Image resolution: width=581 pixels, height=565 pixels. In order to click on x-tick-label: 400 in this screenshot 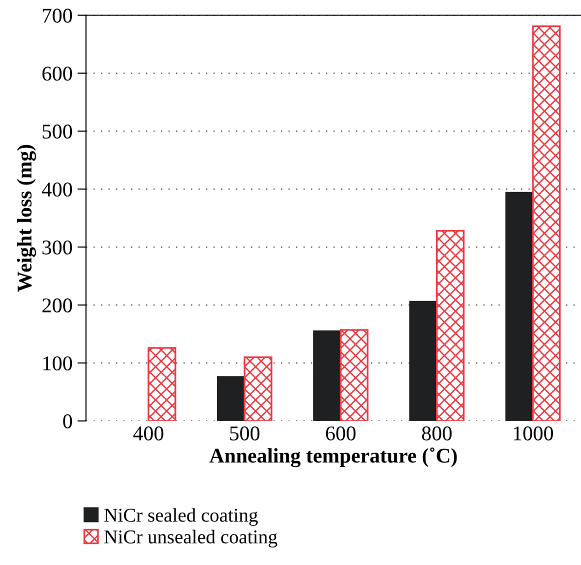, I will do `click(148, 433)`.